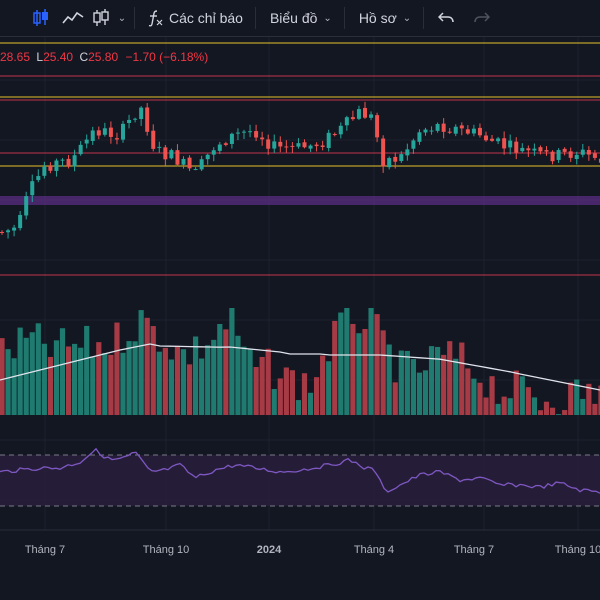 This screenshot has height=600, width=600. I want to click on undo-button, so click(446, 18).